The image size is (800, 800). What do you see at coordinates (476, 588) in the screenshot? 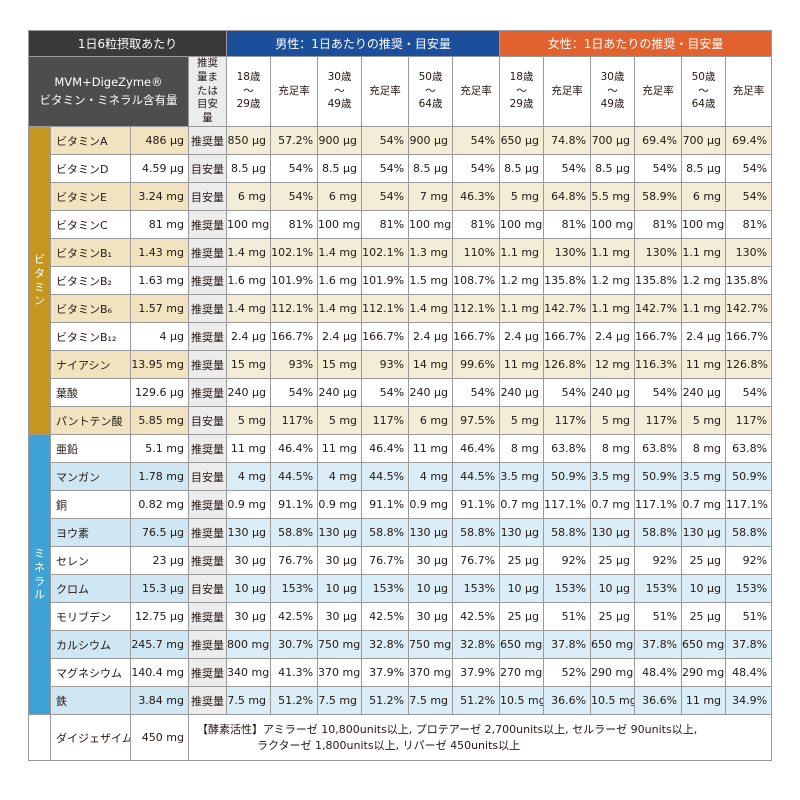
I see `male-rate: 153%` at bounding box center [476, 588].